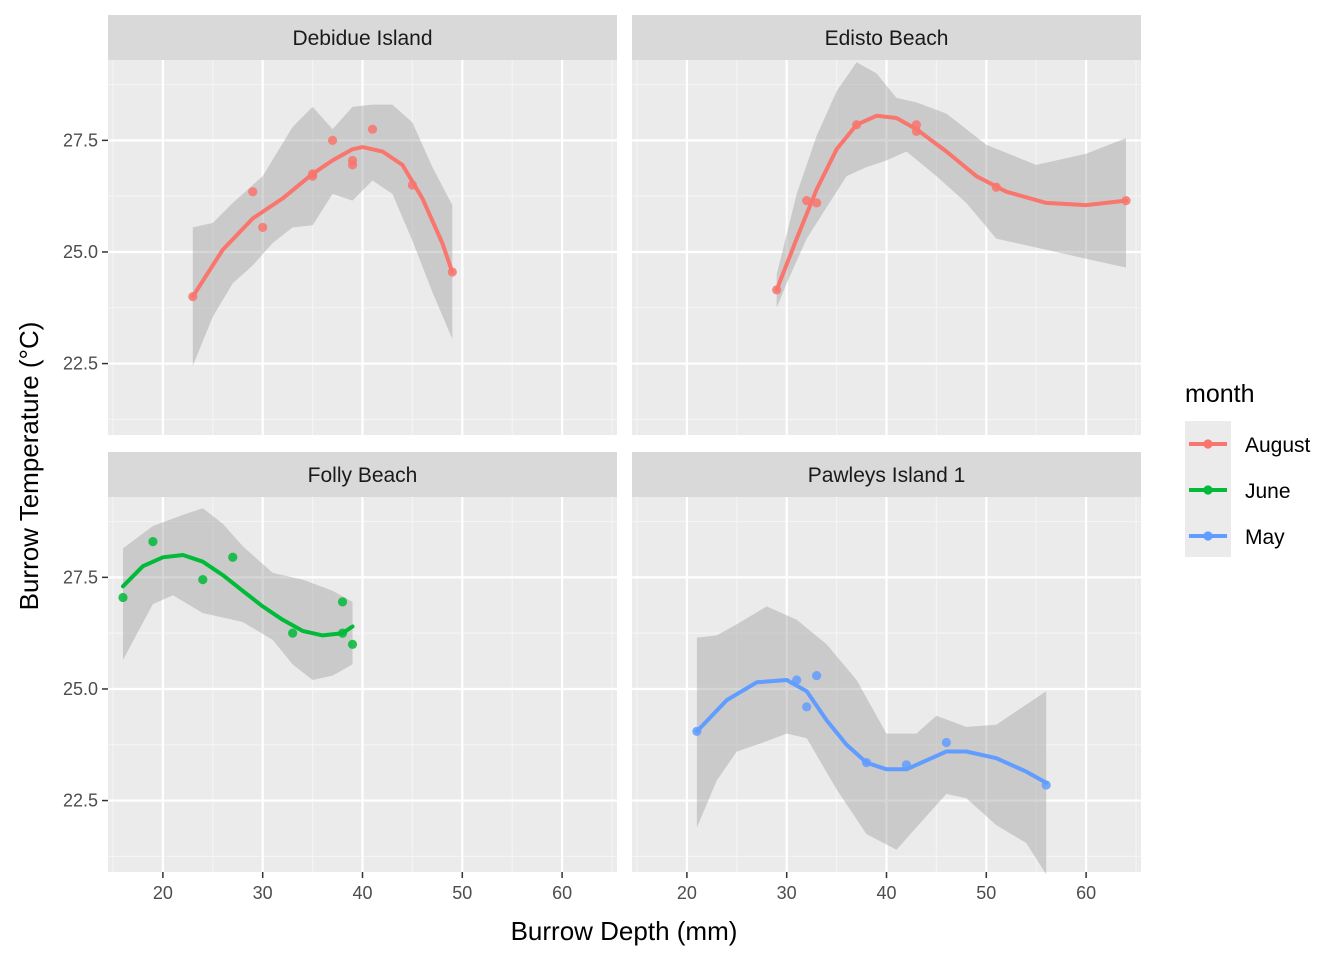 The image size is (1344, 960). I want to click on legend-label-august: August, so click(1278, 445).